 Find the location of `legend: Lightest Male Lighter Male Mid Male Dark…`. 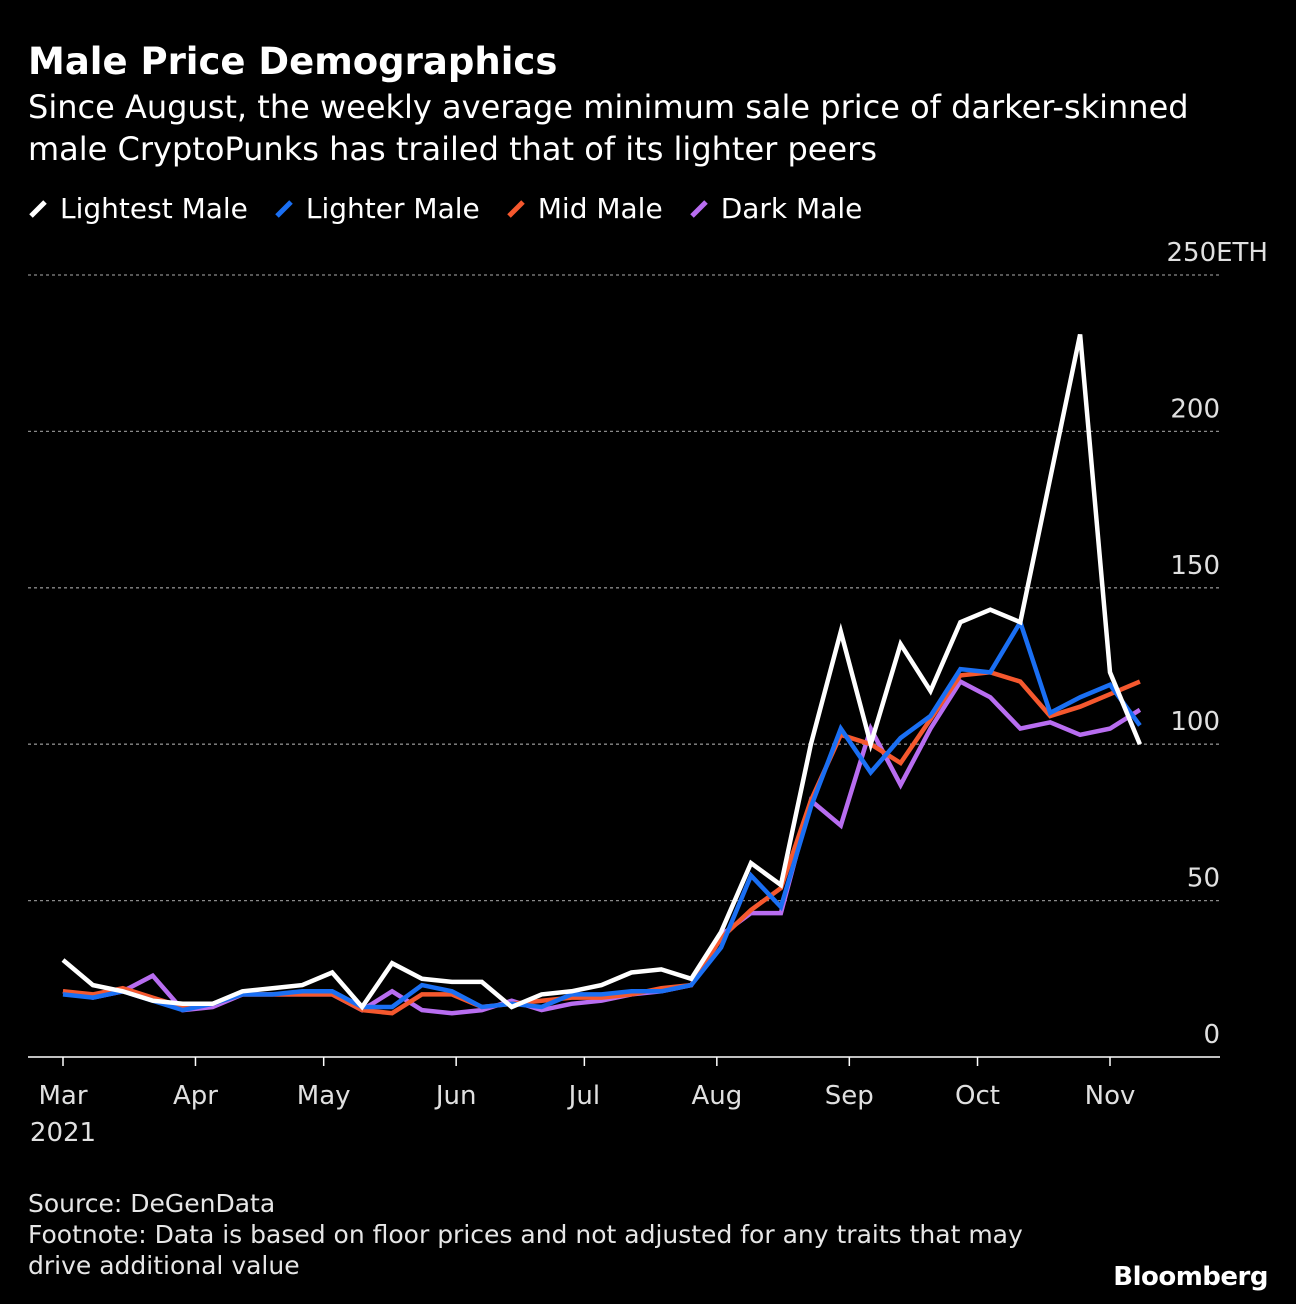

legend: Lightest Male Lighter Male Mid Male Dark… is located at coordinates (445, 208).